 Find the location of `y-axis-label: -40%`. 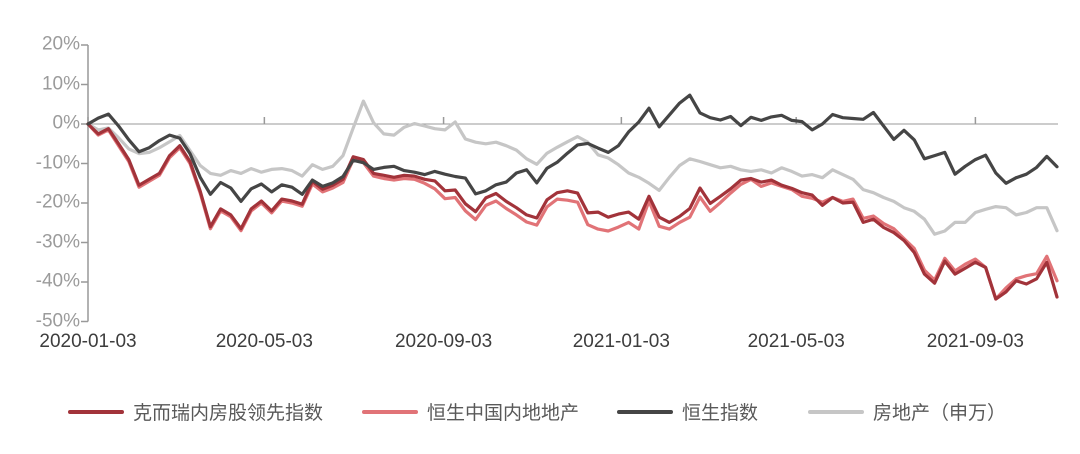

y-axis-label: -40% is located at coordinates (57, 281).